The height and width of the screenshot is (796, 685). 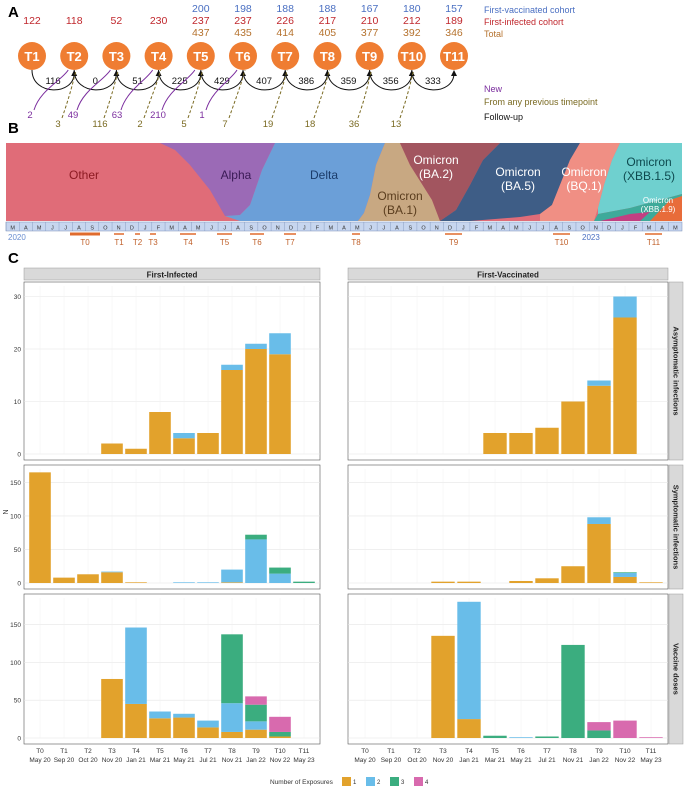 I want to click on x-tick-label: T3, so click(x=112, y=751).